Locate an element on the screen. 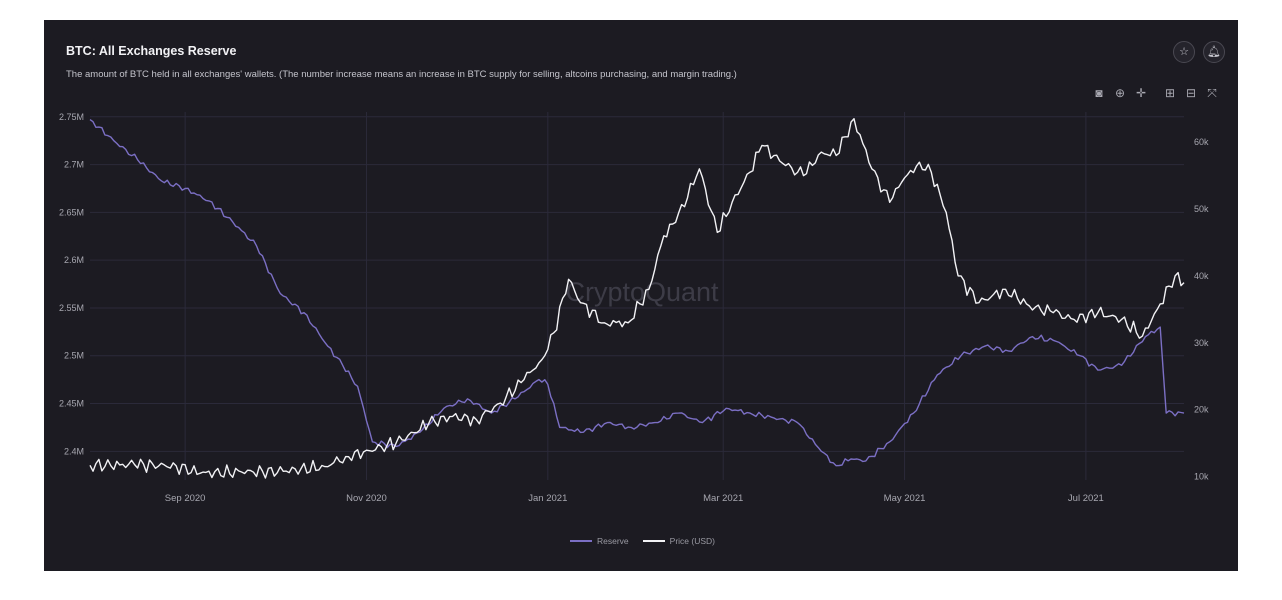 The image size is (1282, 600). y-right-tick-label: 40k is located at coordinates (1201, 276).